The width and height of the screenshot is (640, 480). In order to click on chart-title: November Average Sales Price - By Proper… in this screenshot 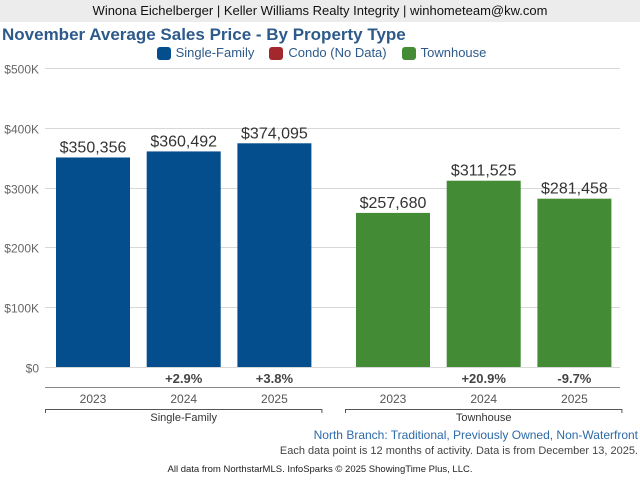, I will do `click(204, 34)`.